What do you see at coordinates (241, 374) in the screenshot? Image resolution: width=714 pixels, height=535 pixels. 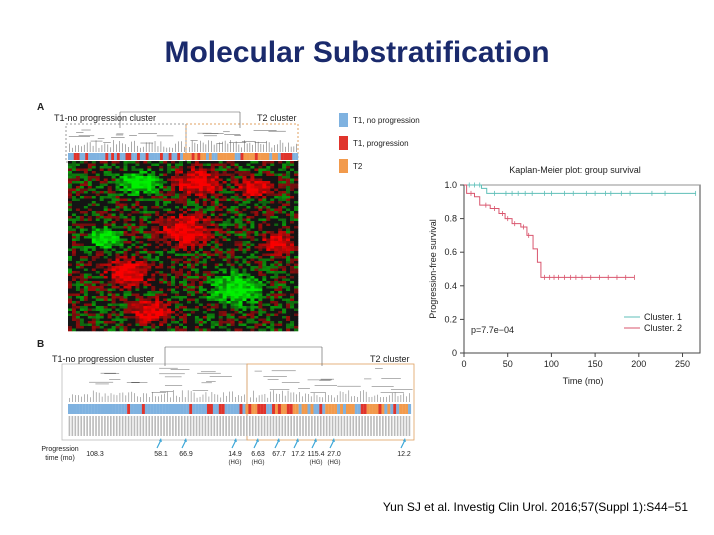 I see `panel-b-dendrogram` at bounding box center [241, 374].